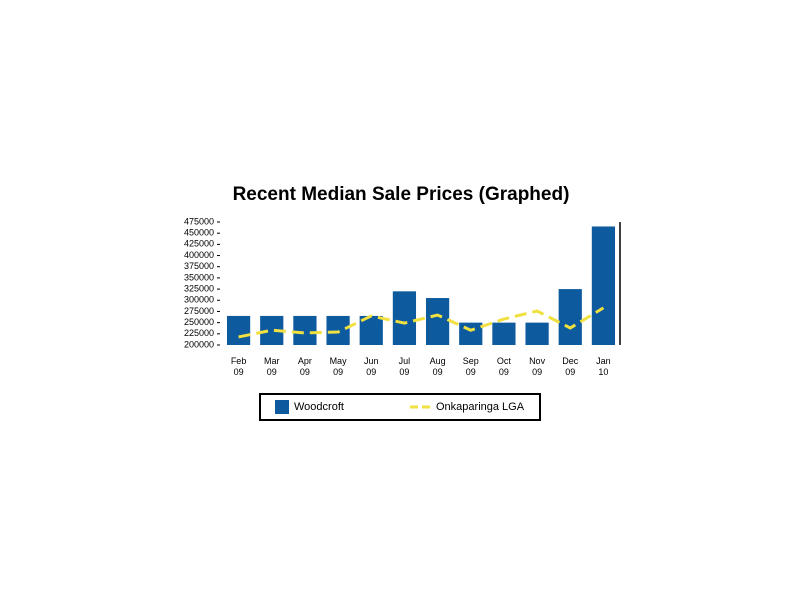 This screenshot has height=600, width=800. Describe the element at coordinates (421, 322) in the screenshot. I see `line` at that location.